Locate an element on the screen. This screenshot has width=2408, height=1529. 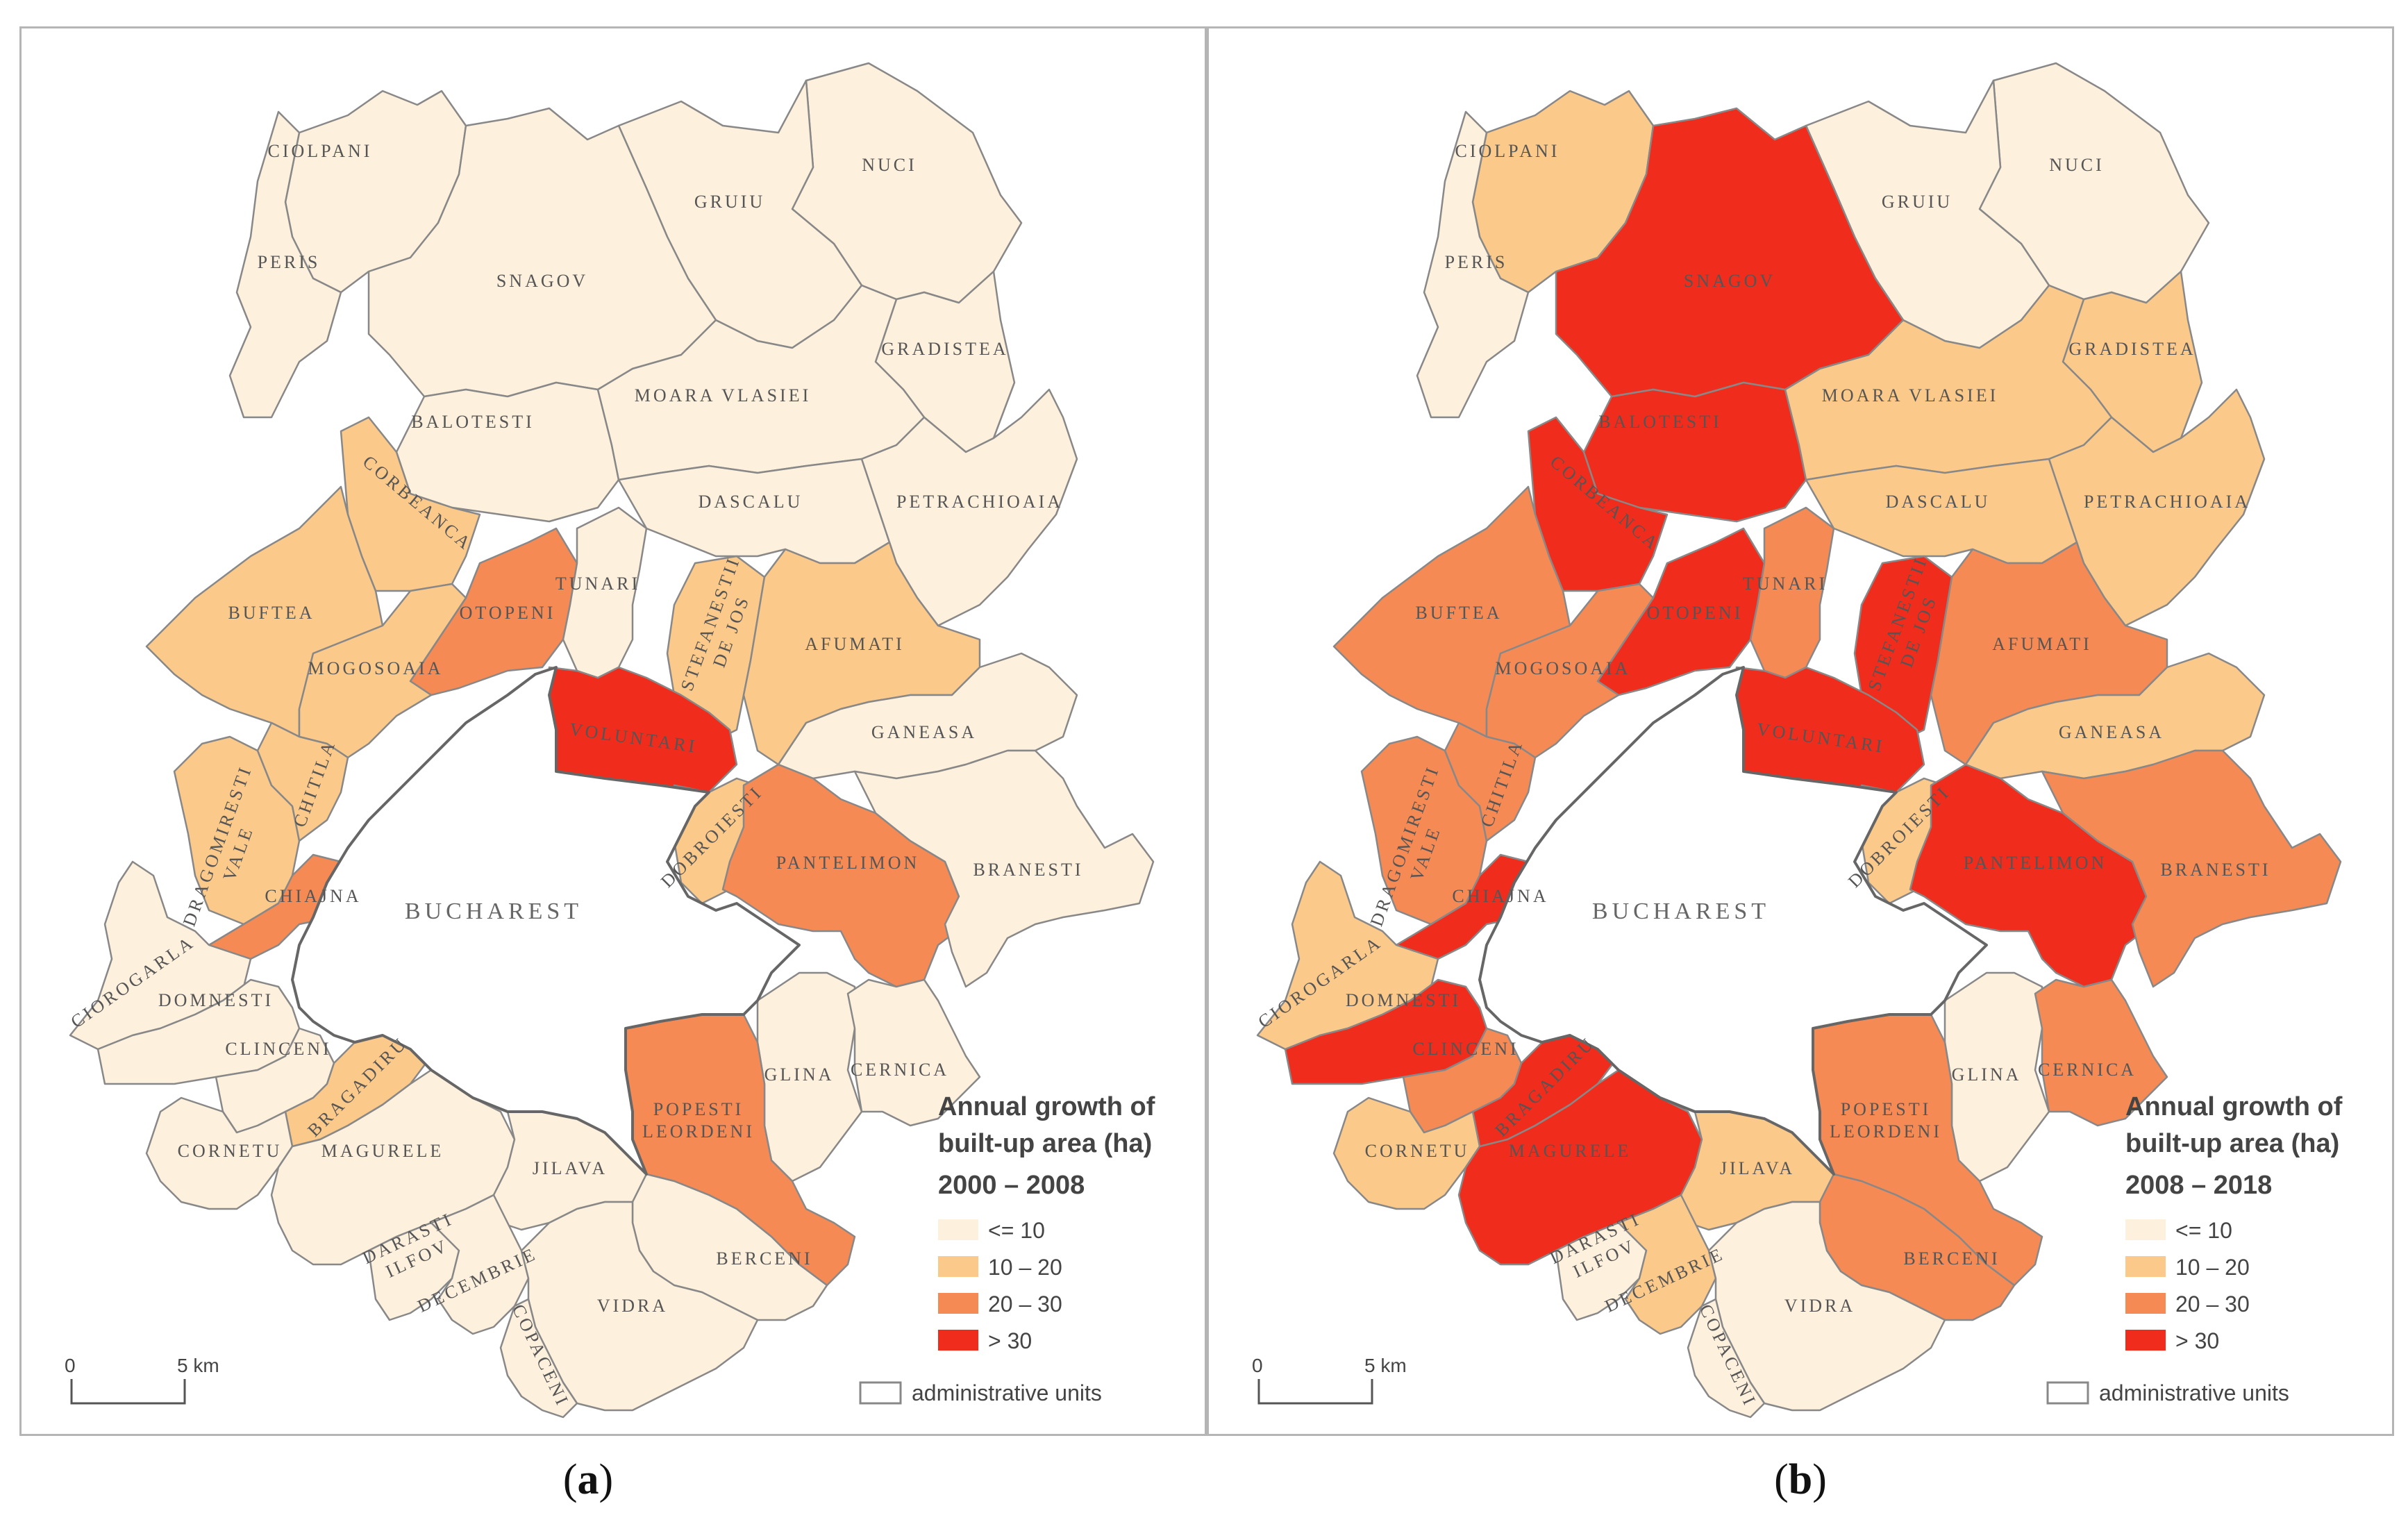
unit-chitila-b is located at coordinates (1491, 781).